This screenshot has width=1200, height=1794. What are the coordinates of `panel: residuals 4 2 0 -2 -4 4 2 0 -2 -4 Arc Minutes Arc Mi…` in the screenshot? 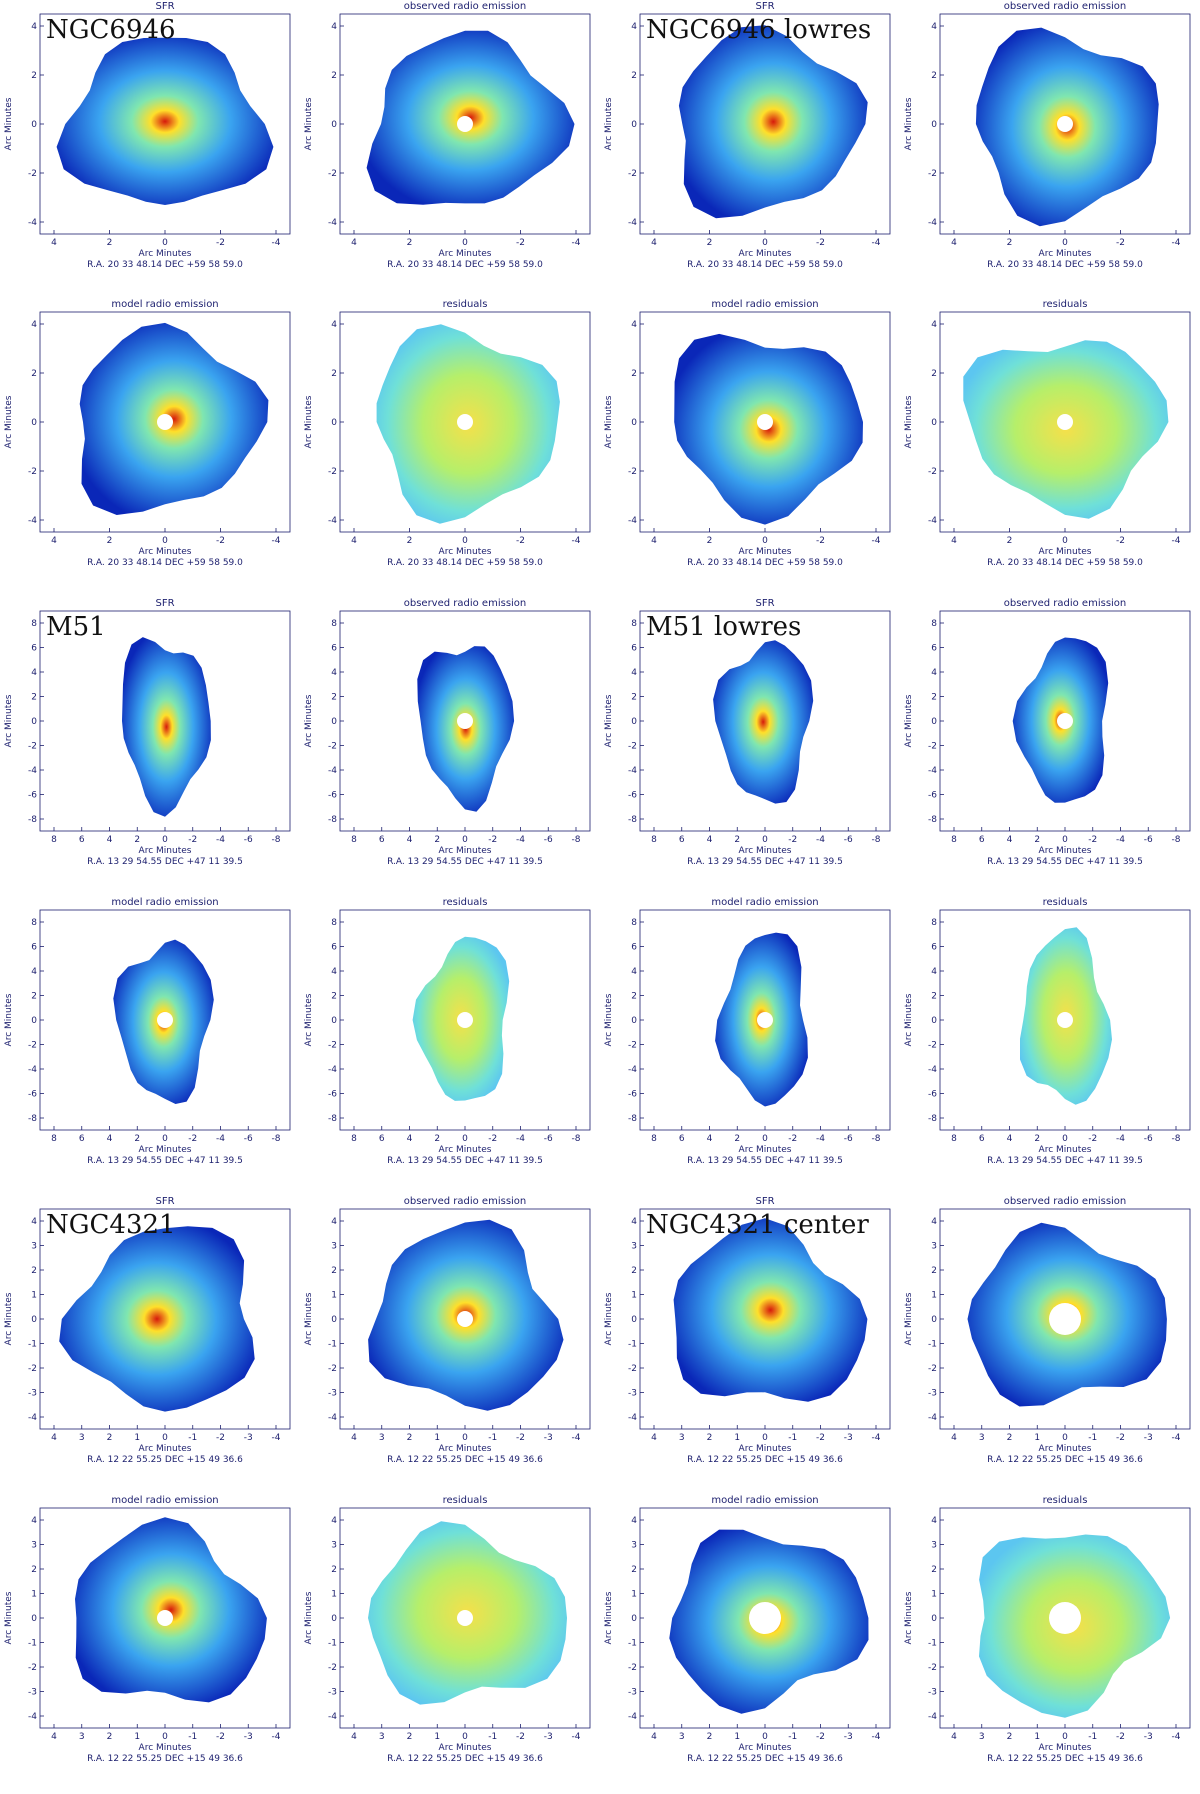 It's located at (1050, 448).